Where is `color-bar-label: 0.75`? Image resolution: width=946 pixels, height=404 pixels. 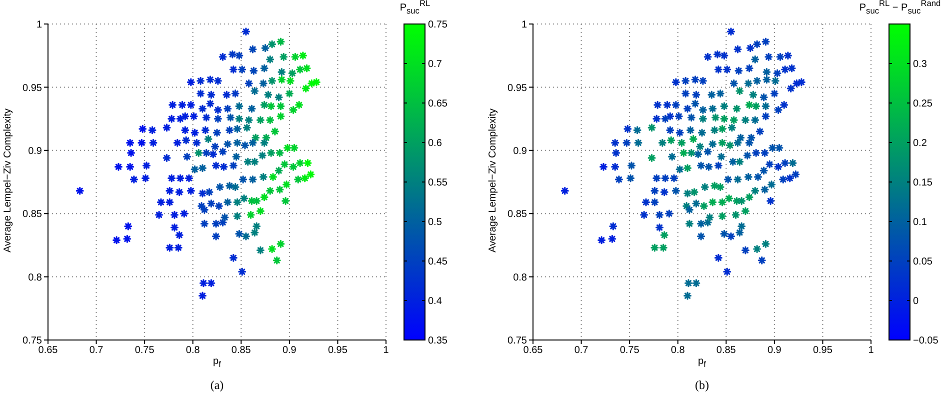
color-bar-label: 0.75 is located at coordinates (438, 25).